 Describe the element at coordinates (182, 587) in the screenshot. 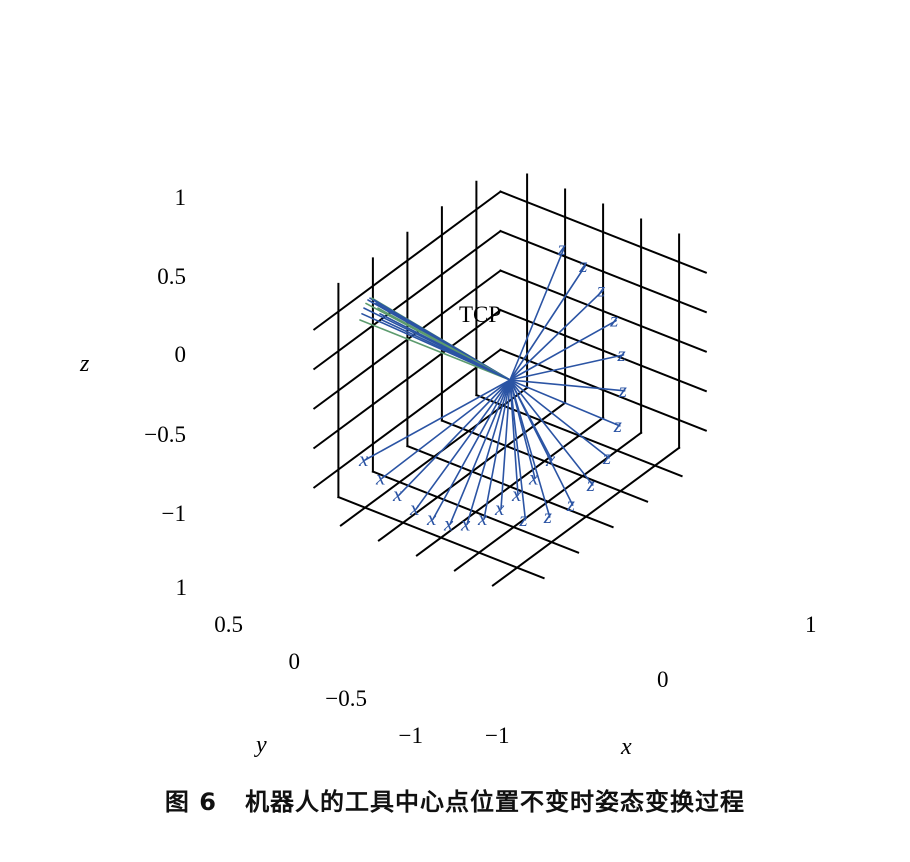

I see `y-tick-label: 1` at that location.